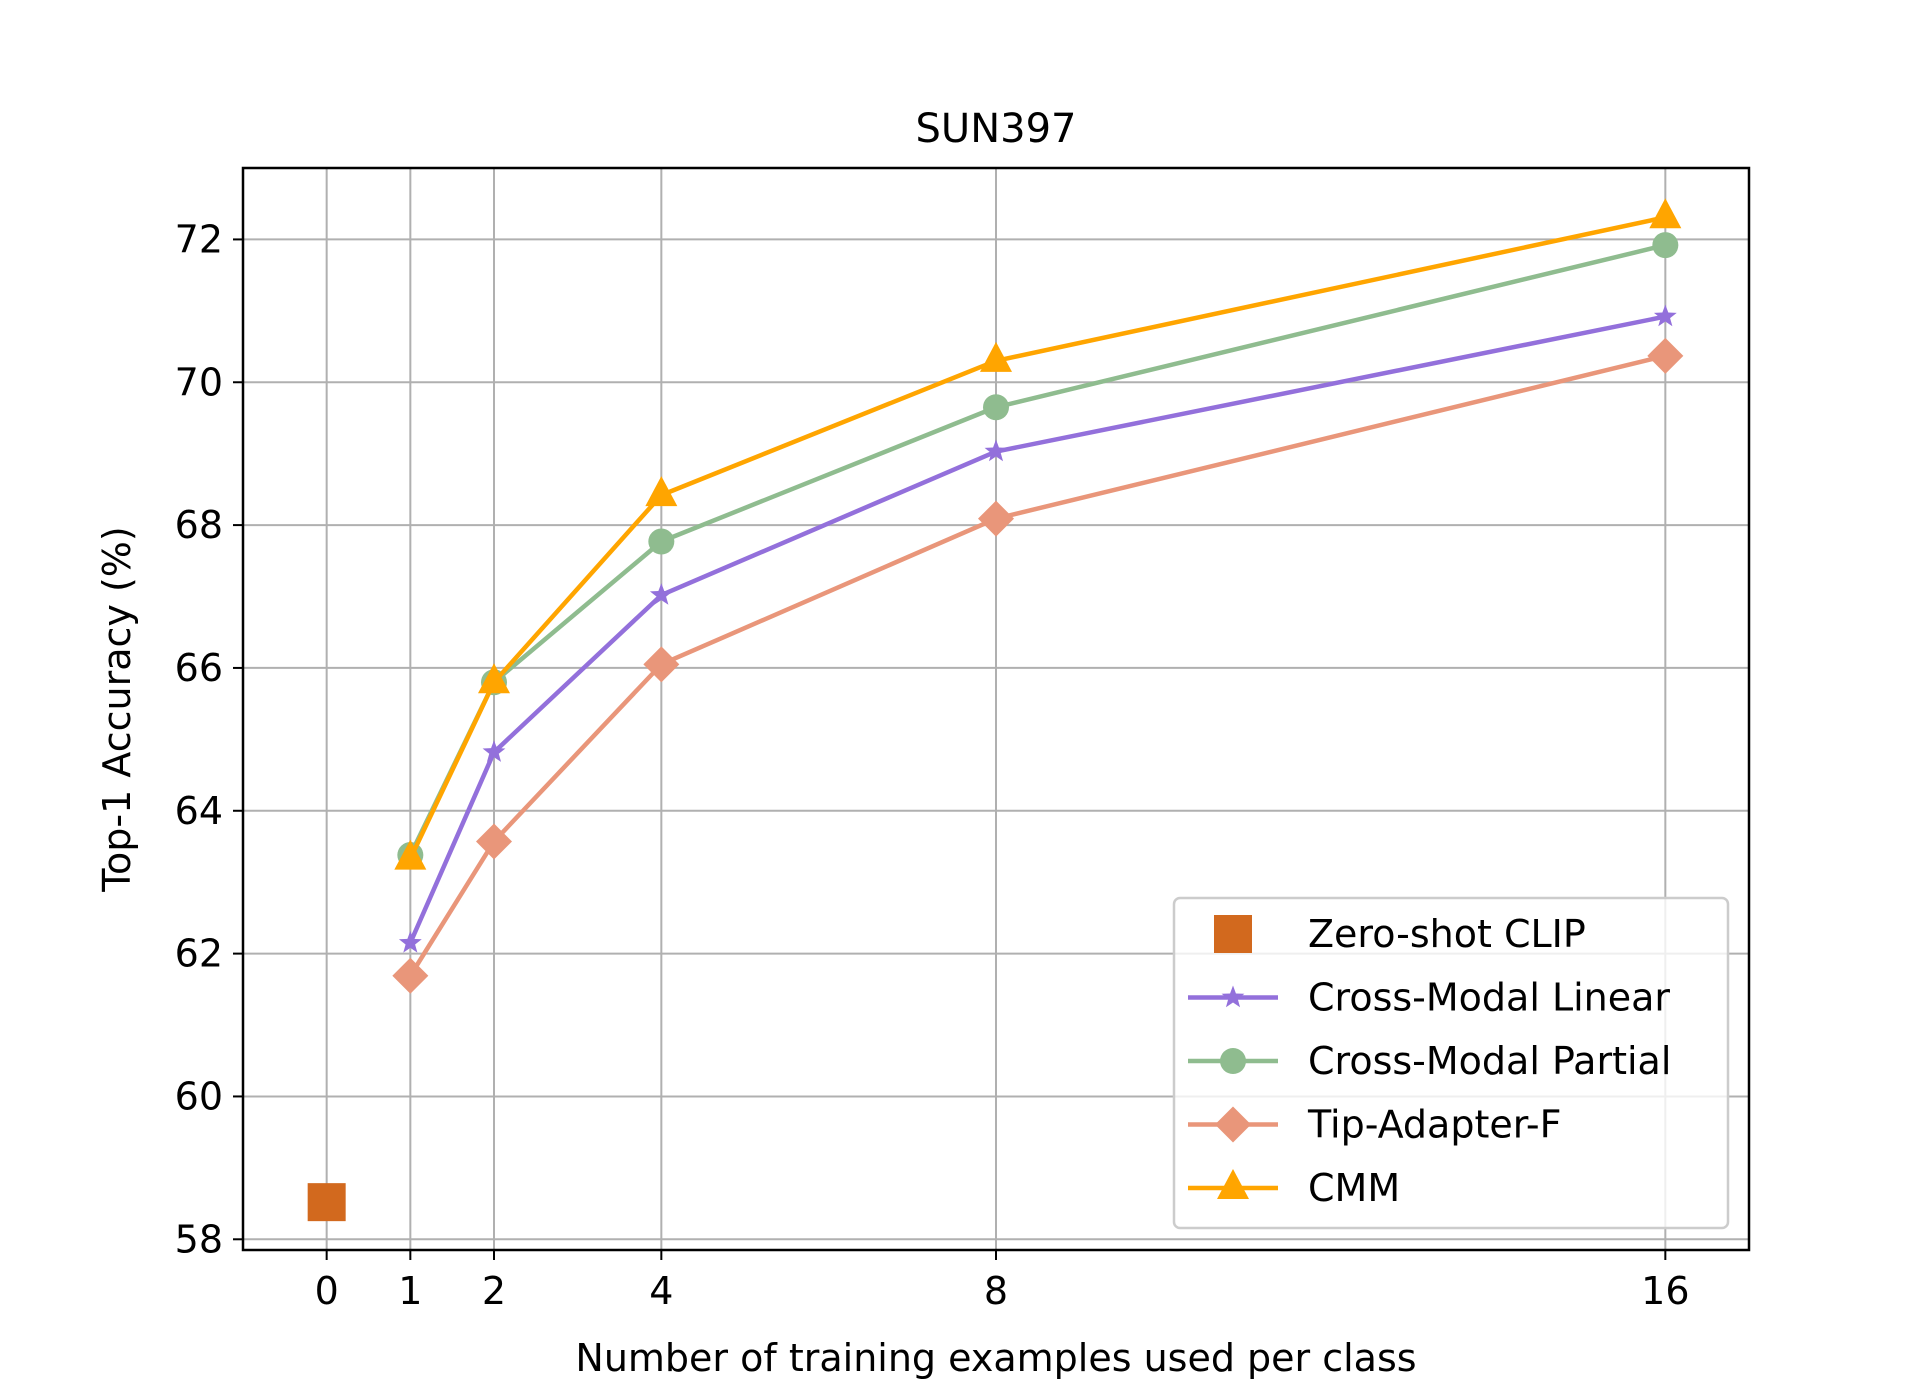 This screenshot has height=1387, width=1920. Describe the element at coordinates (1489, 998) in the screenshot. I see `legend-label: Cross-Modal Linear` at that location.